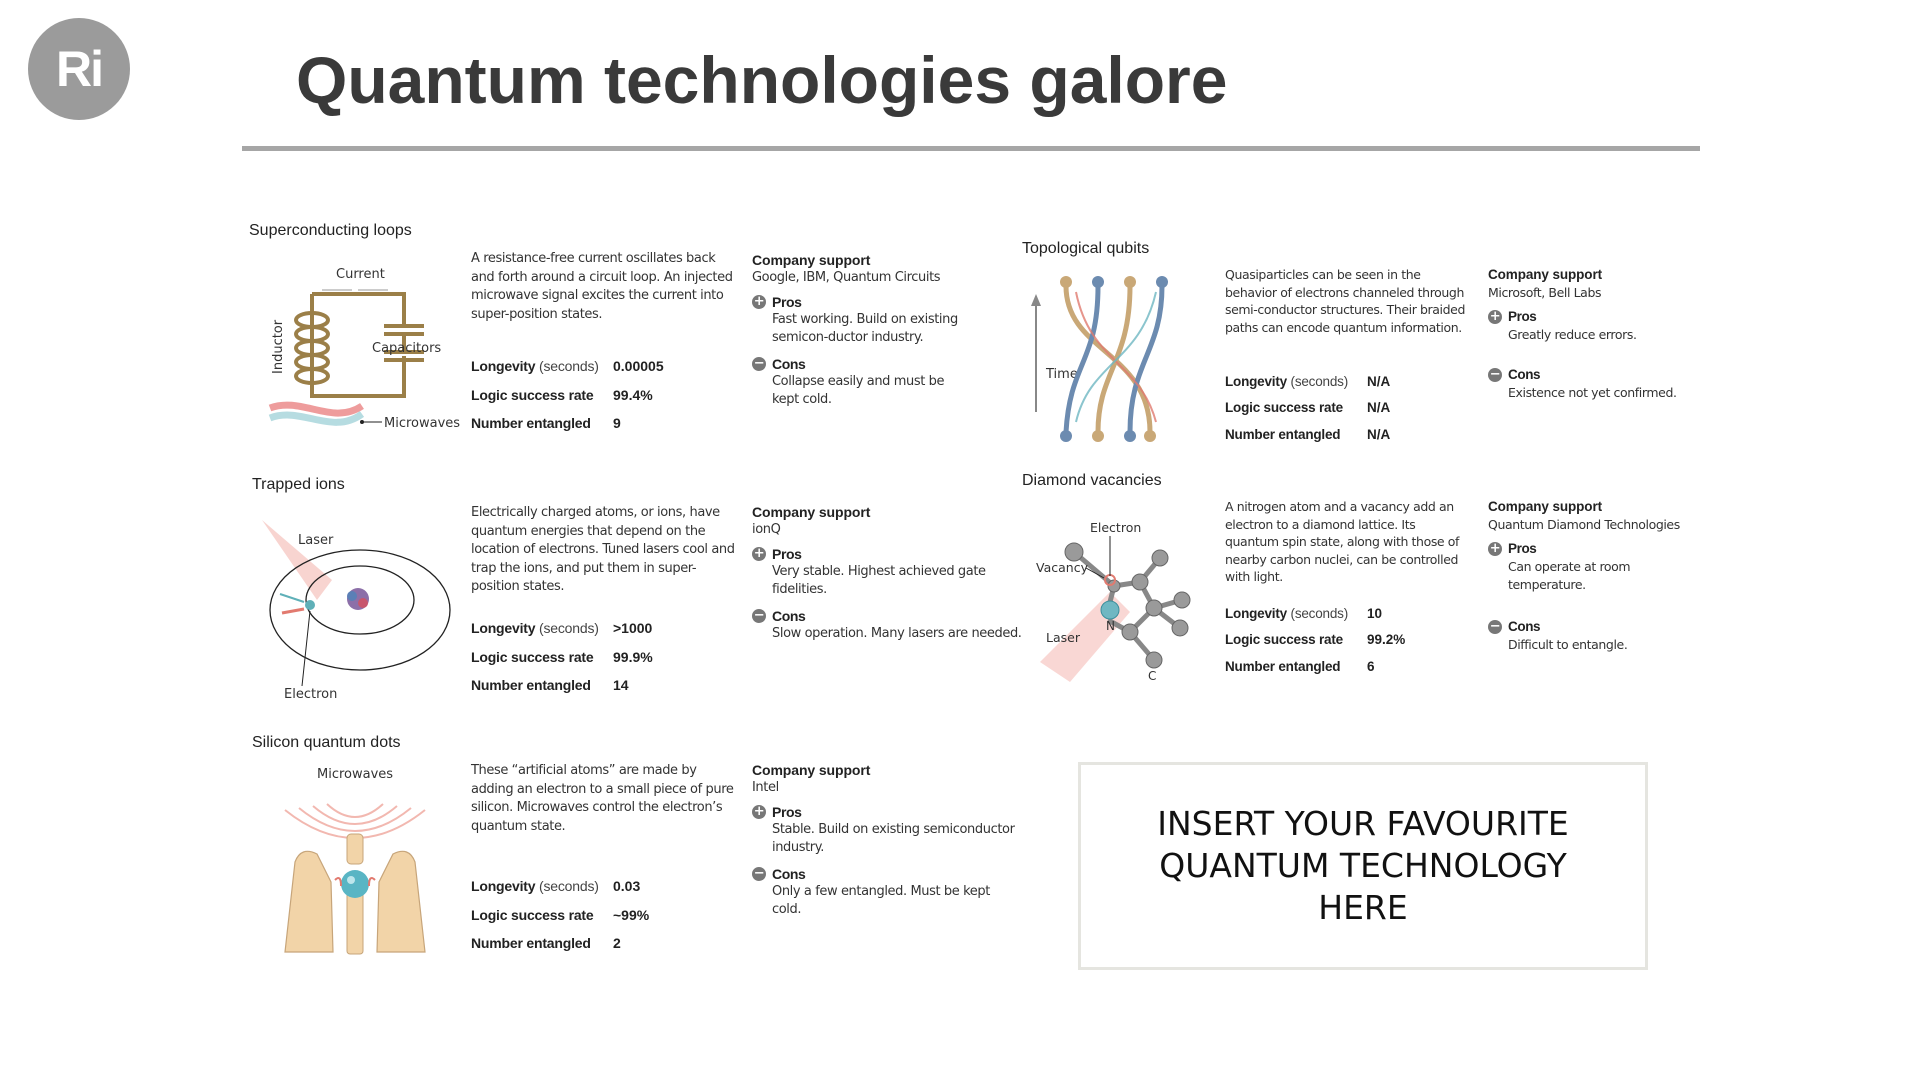  Describe the element at coordinates (356, 611) in the screenshot. I see `trapped-ions-illustration: Laser Electron` at that location.